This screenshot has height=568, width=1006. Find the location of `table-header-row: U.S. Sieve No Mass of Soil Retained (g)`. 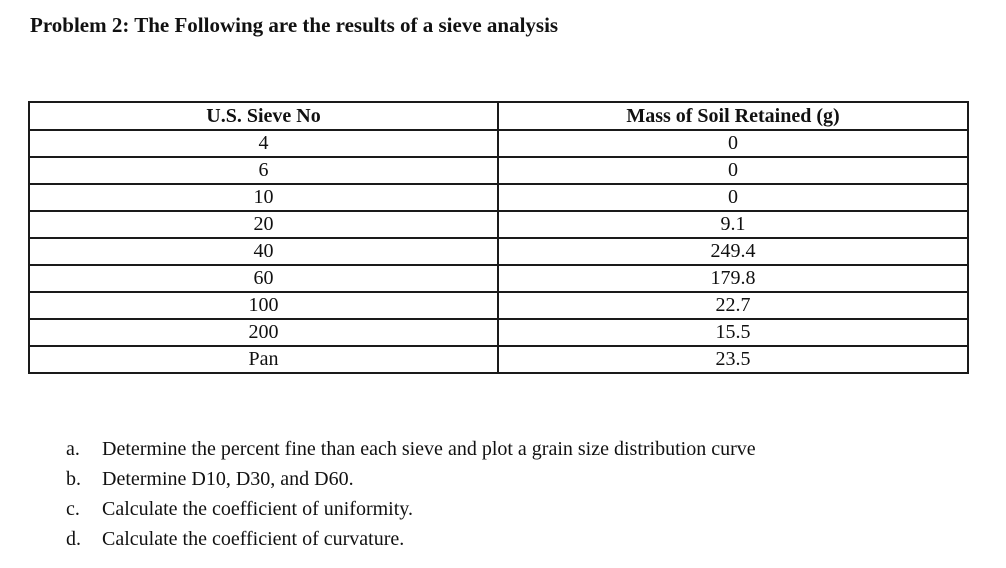

table-header-row: U.S. Sieve No Mass of Soil Retained (g) is located at coordinates (498, 116).